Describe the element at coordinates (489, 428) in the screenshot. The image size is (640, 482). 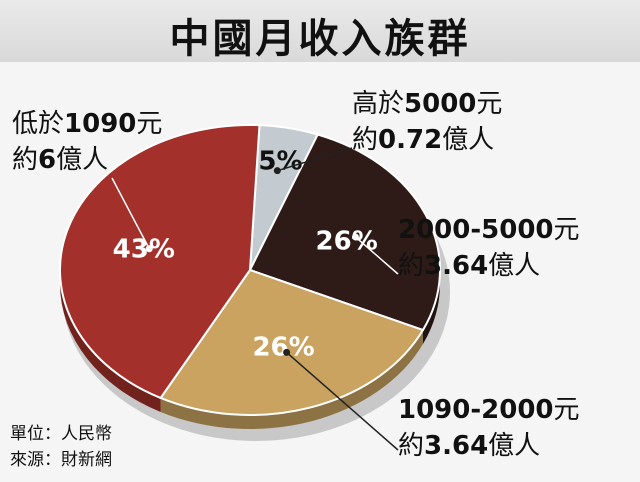
I see `label-middle-income: 1090-2000元 約3.64億人` at that location.